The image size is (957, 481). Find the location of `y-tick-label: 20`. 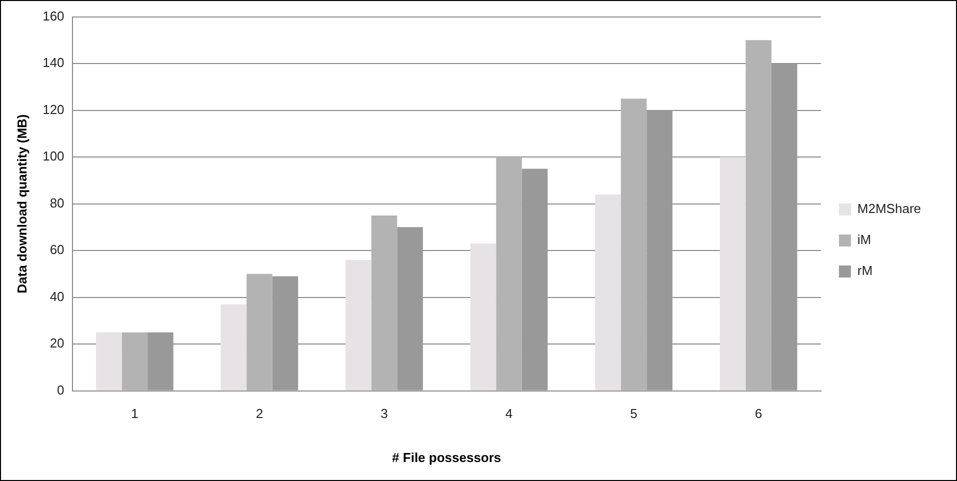

y-tick-label: 20 is located at coordinates (57, 343).